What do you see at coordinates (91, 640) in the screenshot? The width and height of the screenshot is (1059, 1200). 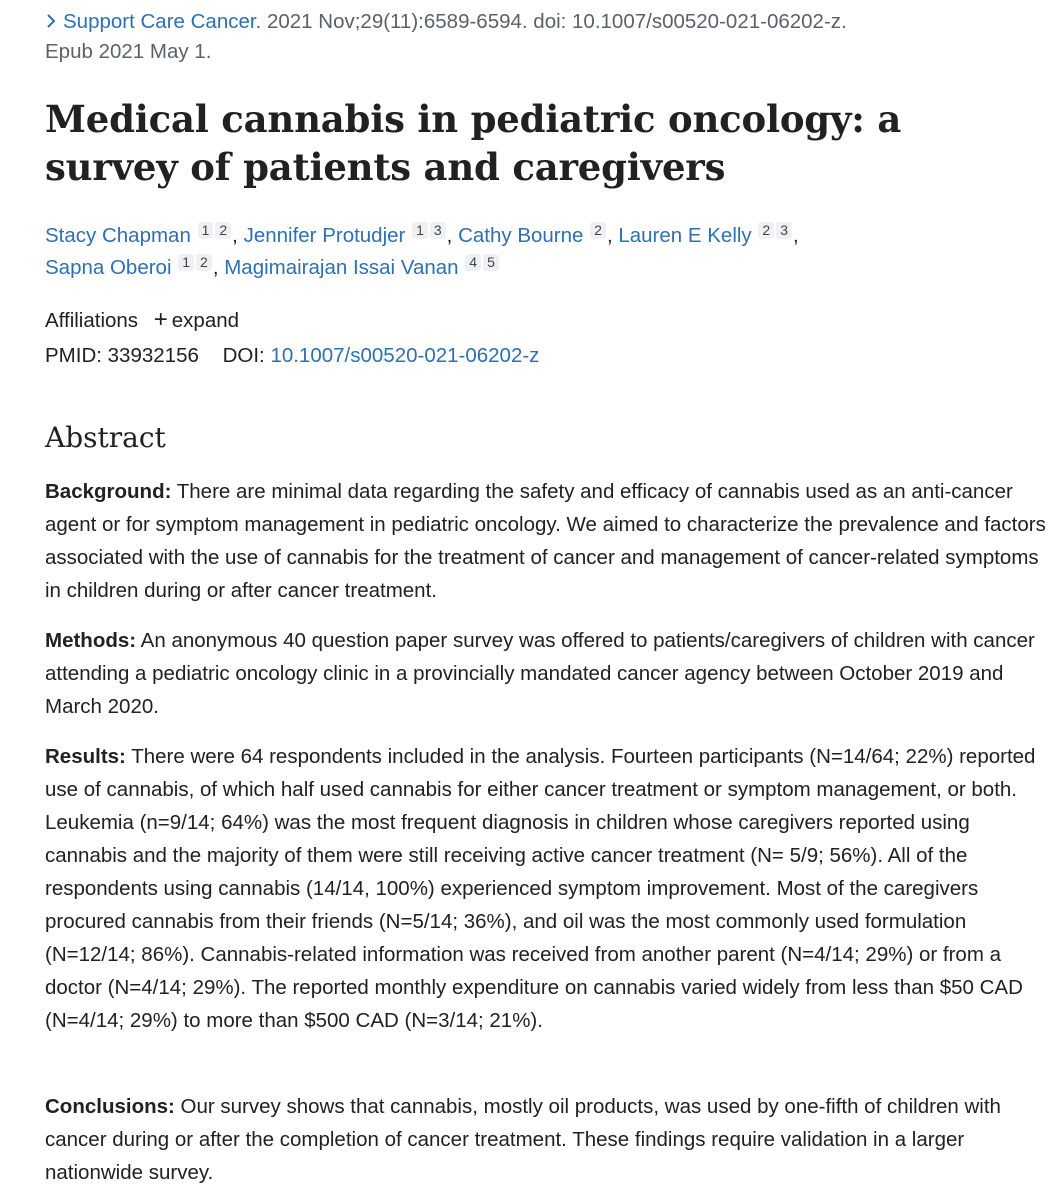 I see `methods-label: Methods:` at bounding box center [91, 640].